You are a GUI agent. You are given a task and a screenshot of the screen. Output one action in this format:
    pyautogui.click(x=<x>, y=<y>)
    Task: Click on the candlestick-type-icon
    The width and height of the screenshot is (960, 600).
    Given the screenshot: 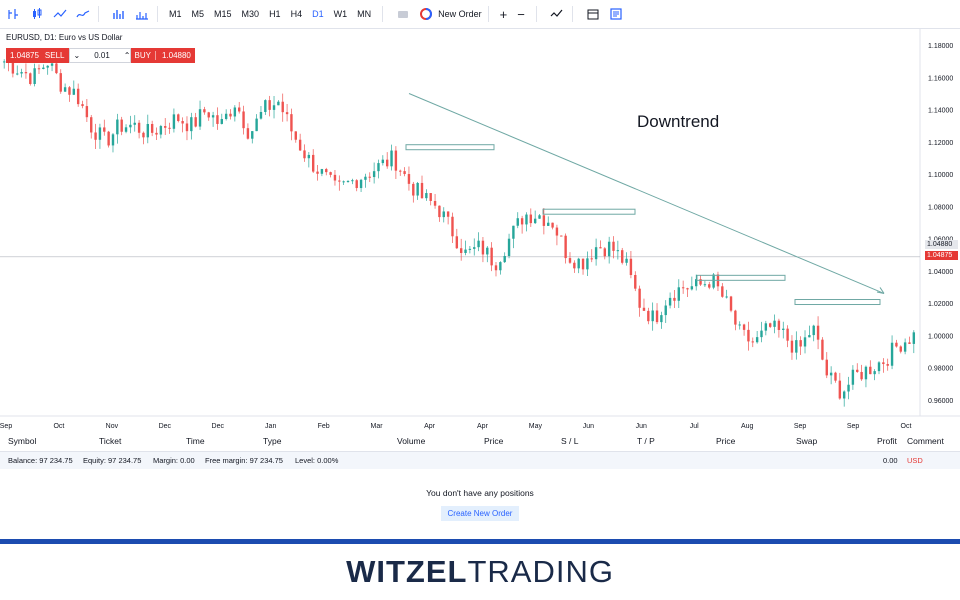 What is the action you would take?
    pyautogui.click(x=37, y=14)
    